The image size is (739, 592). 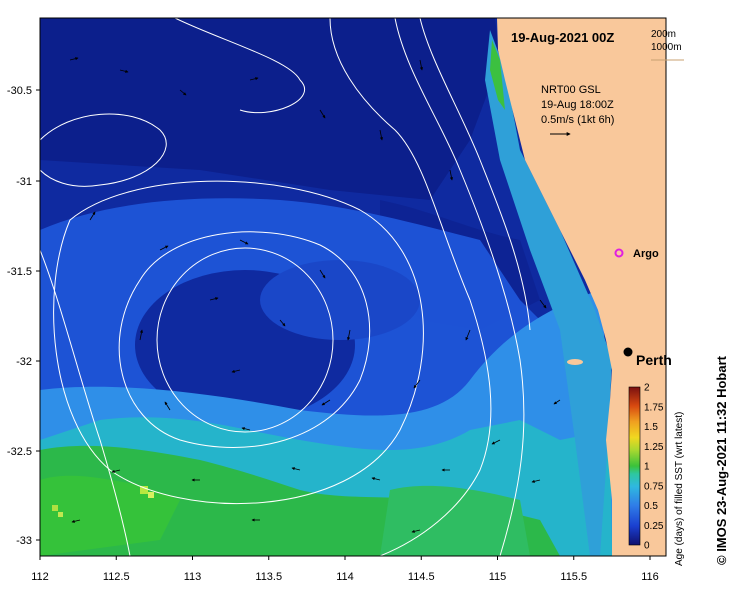 What do you see at coordinates (498, 577) in the screenshot?
I see `lon-tick-label: 115` at bounding box center [498, 577].